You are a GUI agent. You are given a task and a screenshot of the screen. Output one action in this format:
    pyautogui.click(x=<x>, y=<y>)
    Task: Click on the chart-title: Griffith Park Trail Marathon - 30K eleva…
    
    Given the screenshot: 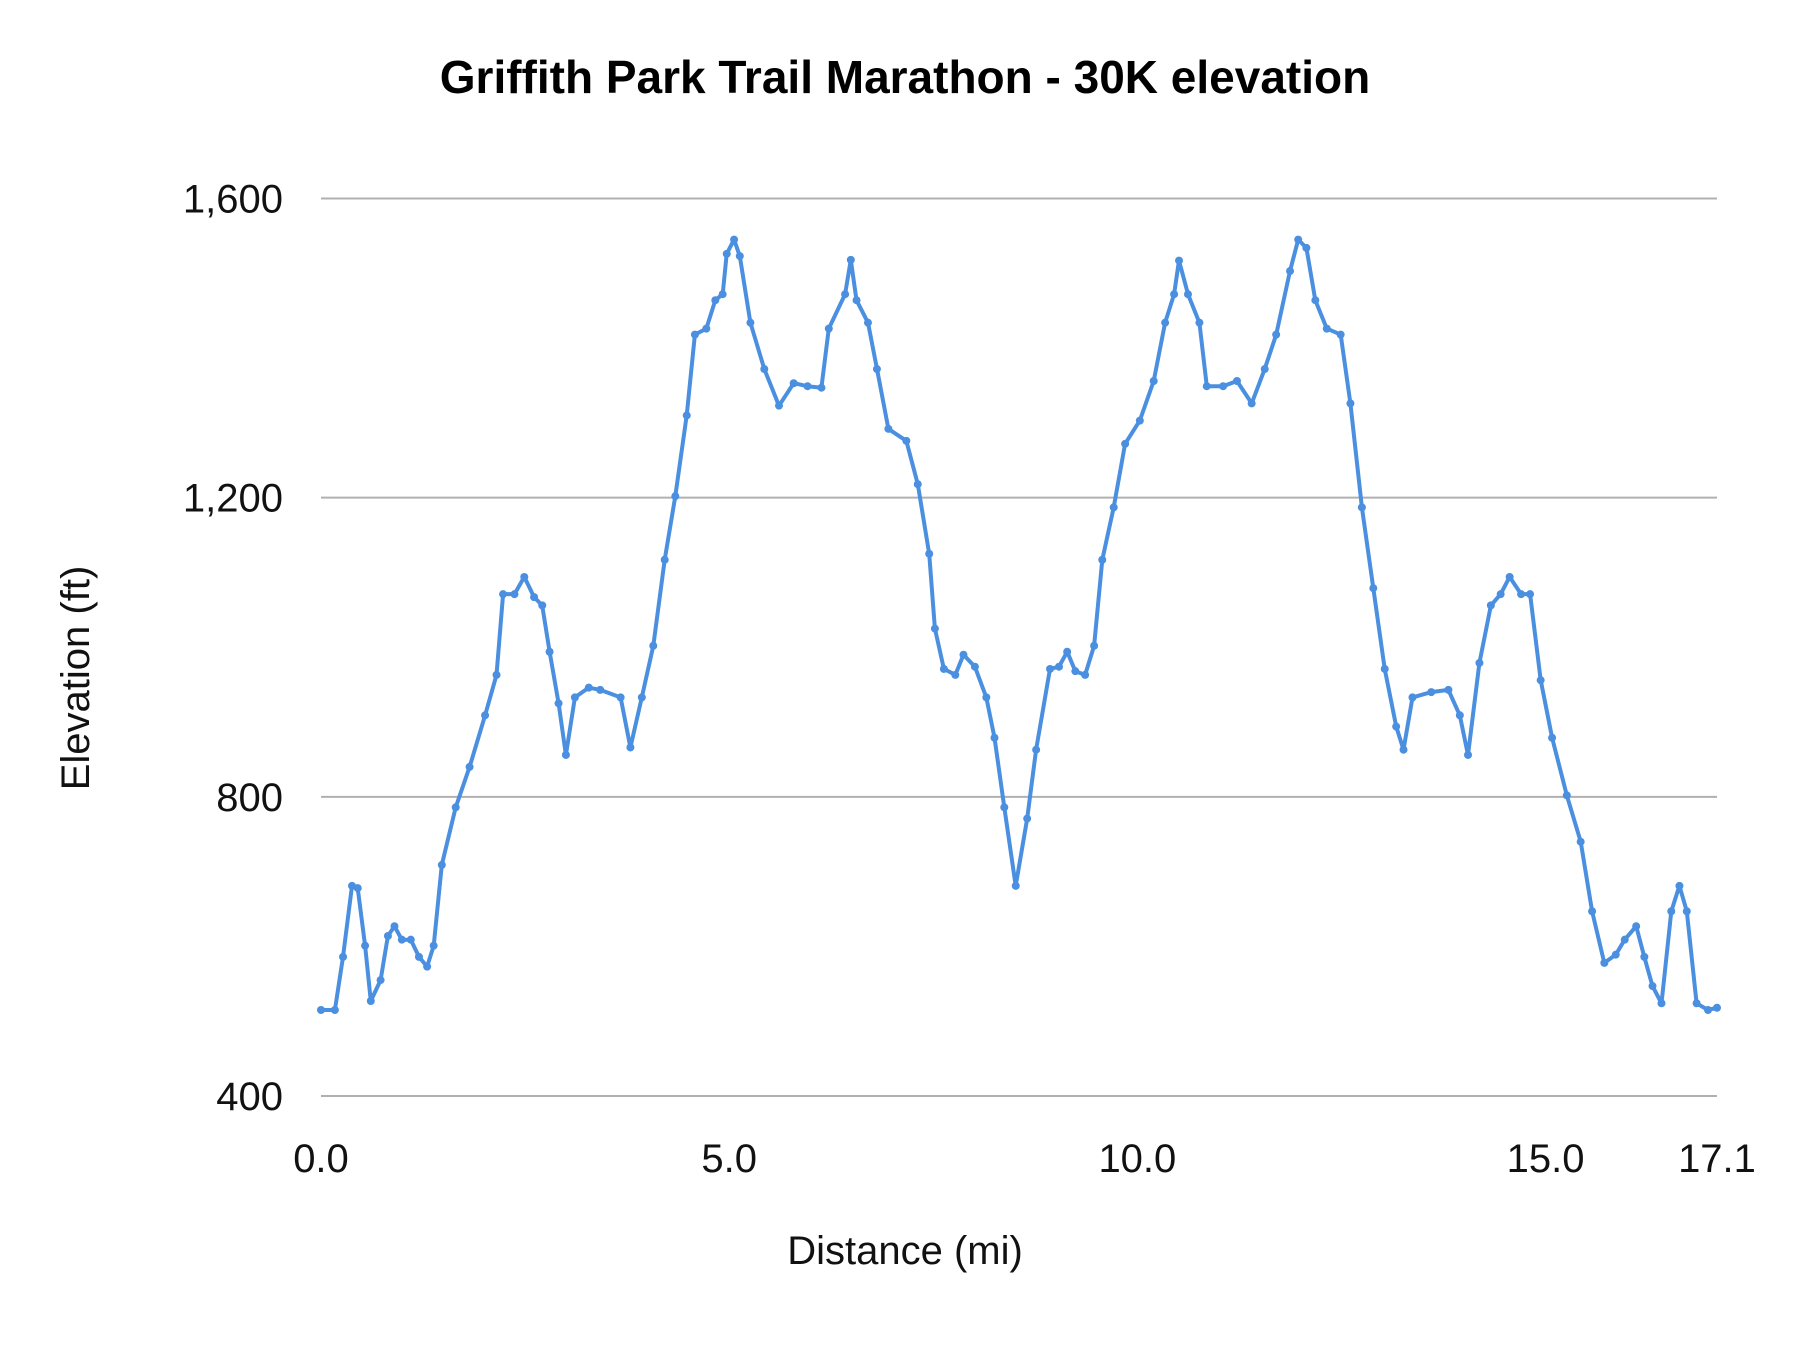 What is the action you would take?
    pyautogui.click(x=905, y=77)
    